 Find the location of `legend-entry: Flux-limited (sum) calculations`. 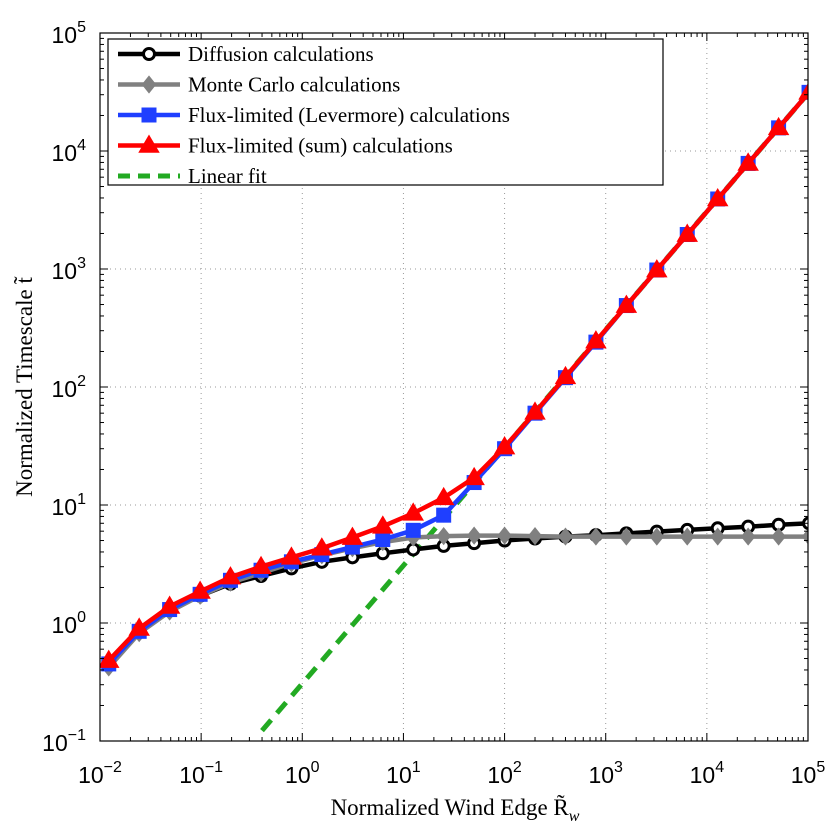

legend-entry: Flux-limited (sum) calculations is located at coordinates (285, 146).